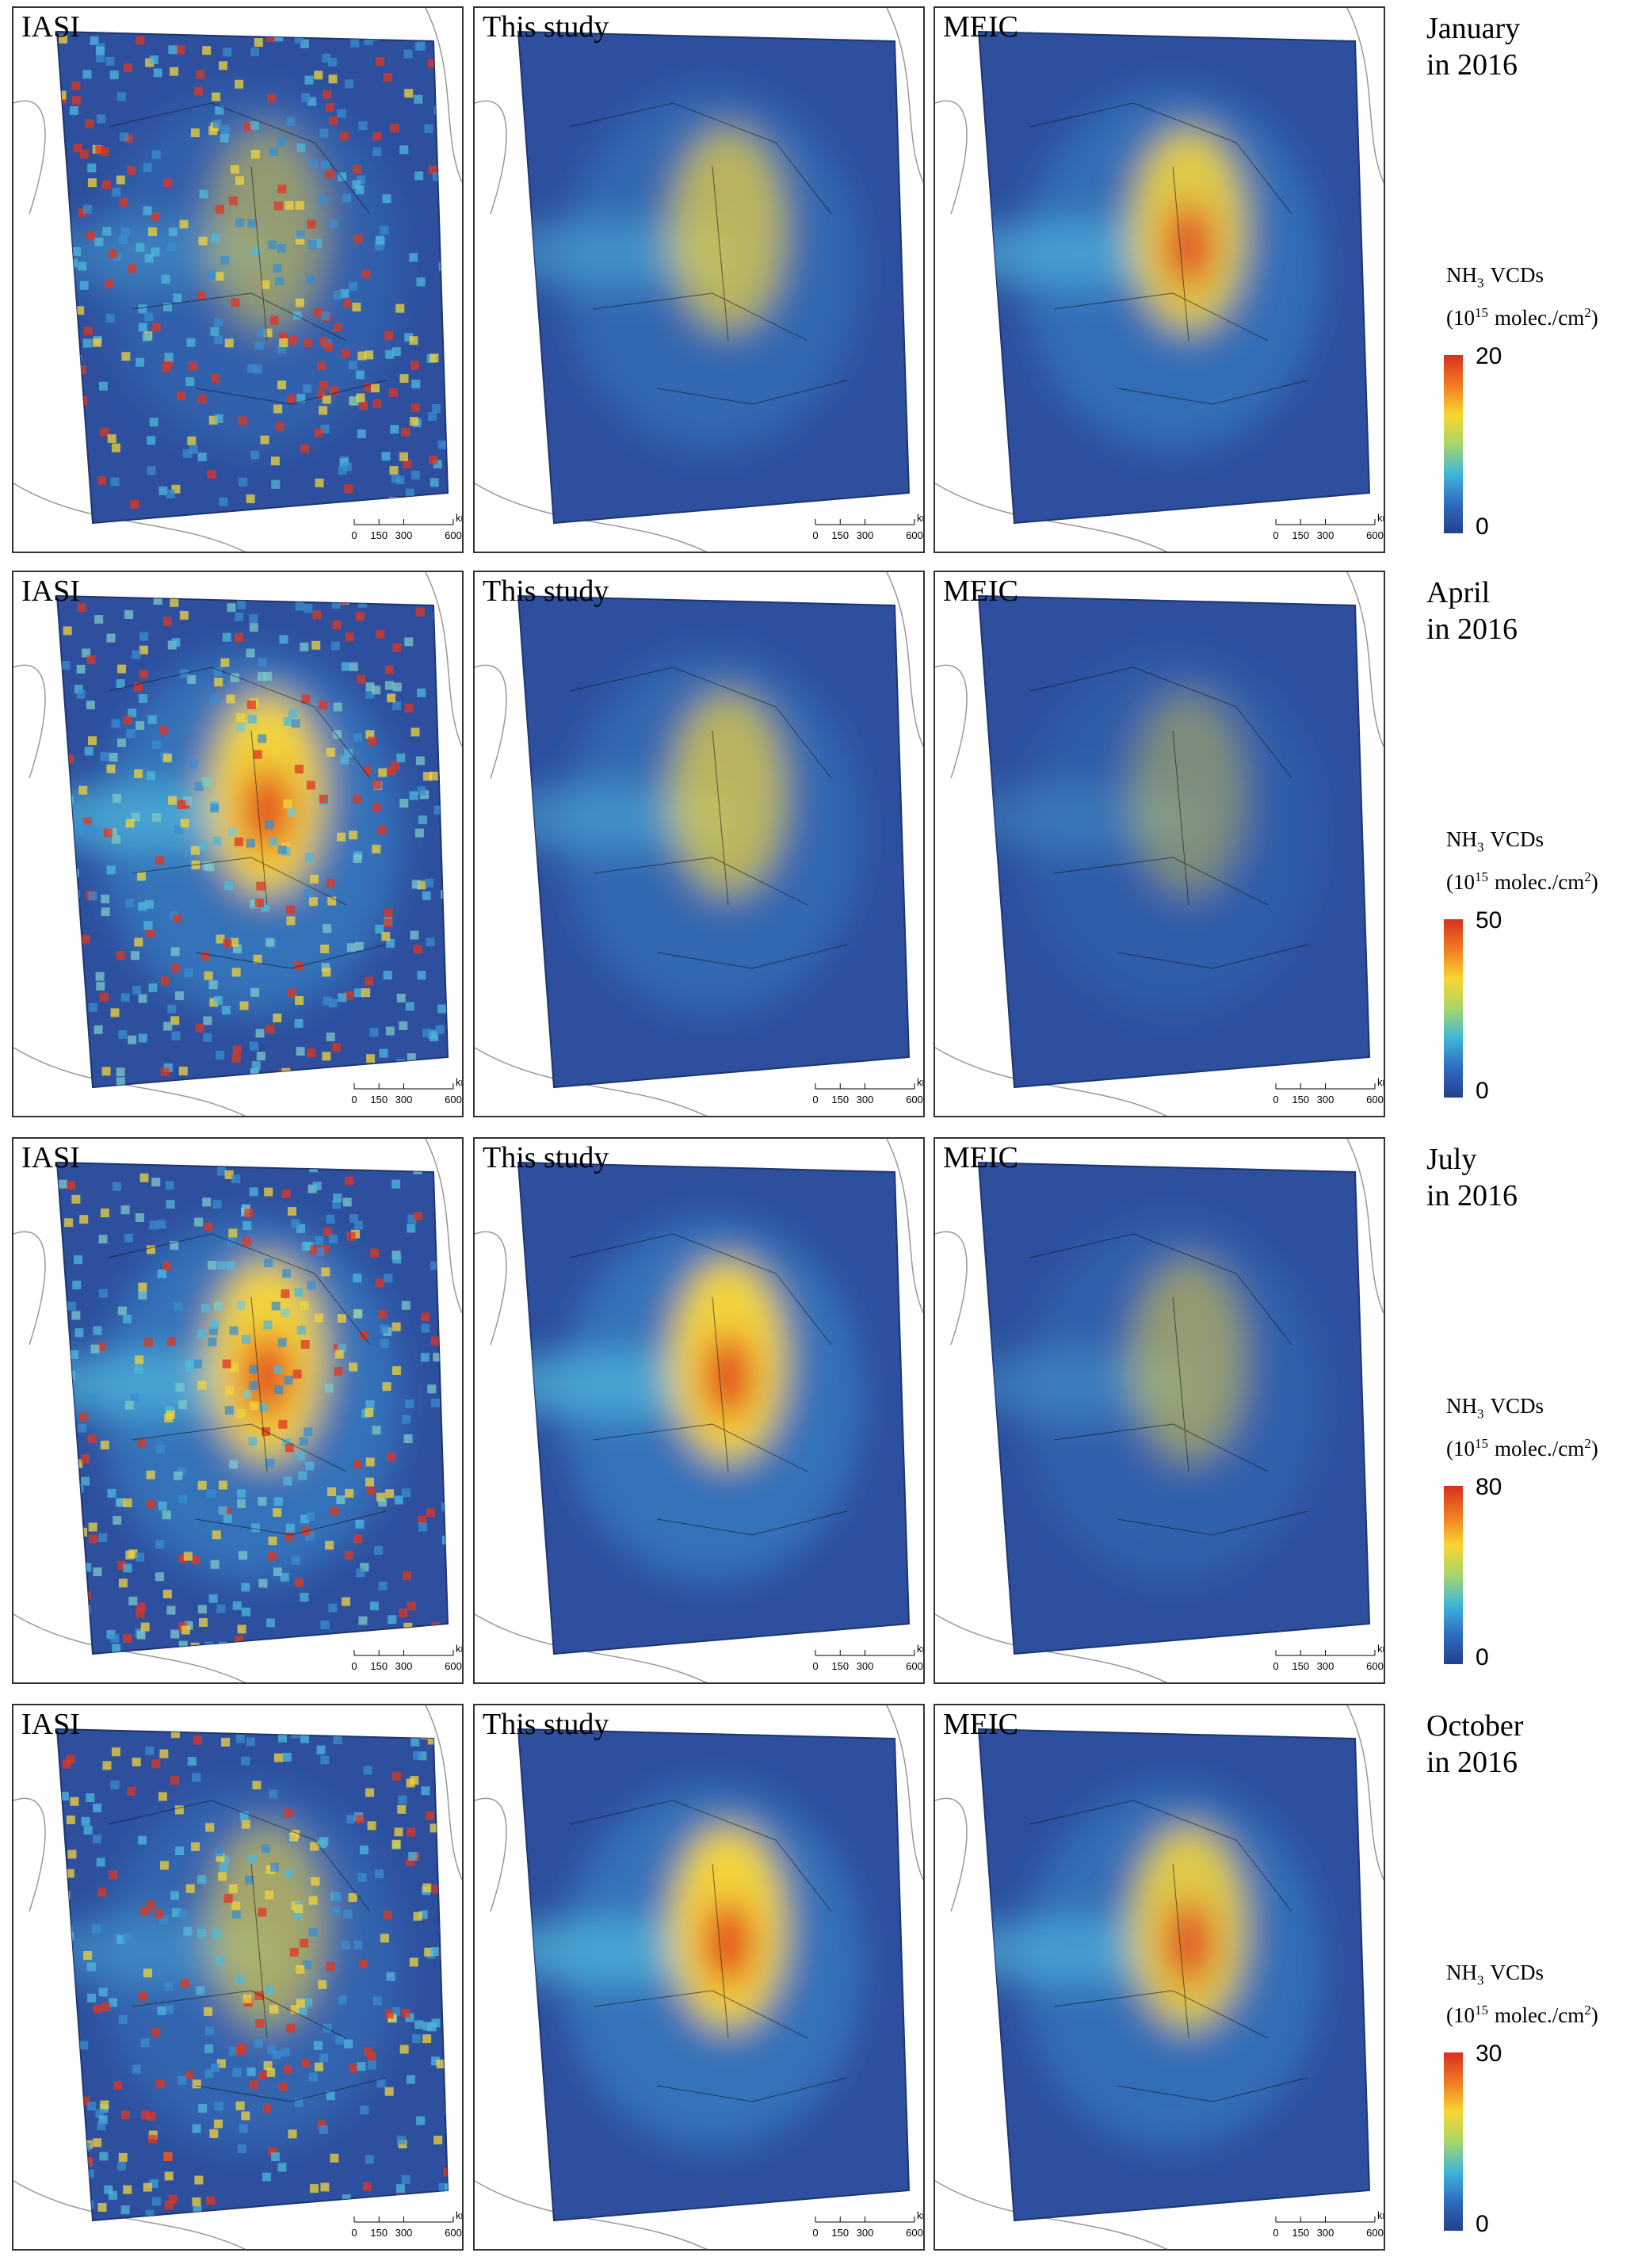 Image resolution: width=1638 pixels, height=2268 pixels. Describe the element at coordinates (238, 280) in the screenshot. I see `coast` at that location.